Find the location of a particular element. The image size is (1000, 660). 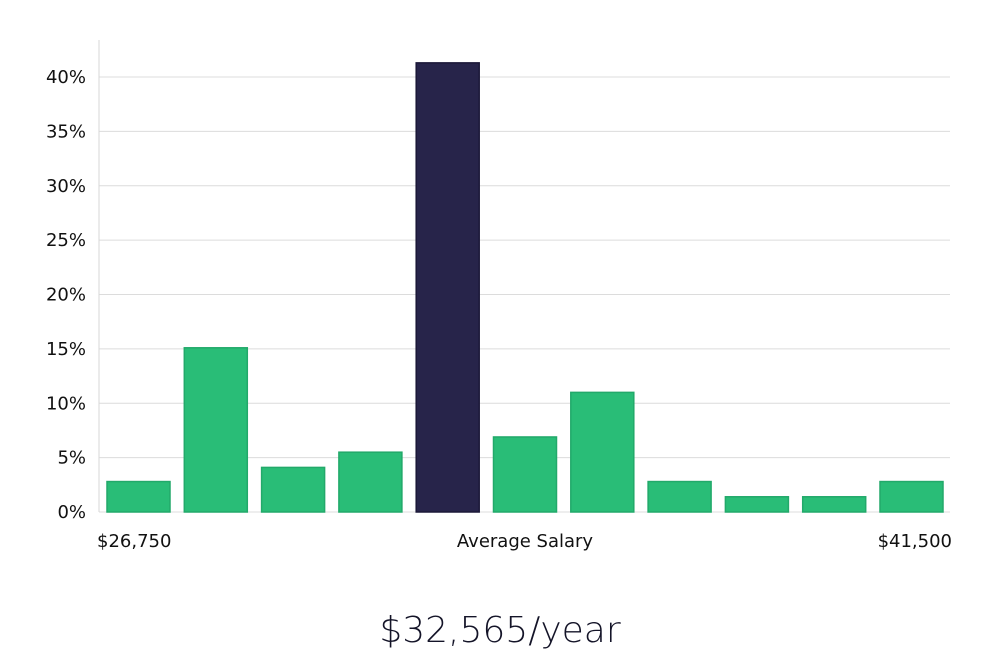

bar-average-salary is located at coordinates (447, 287).